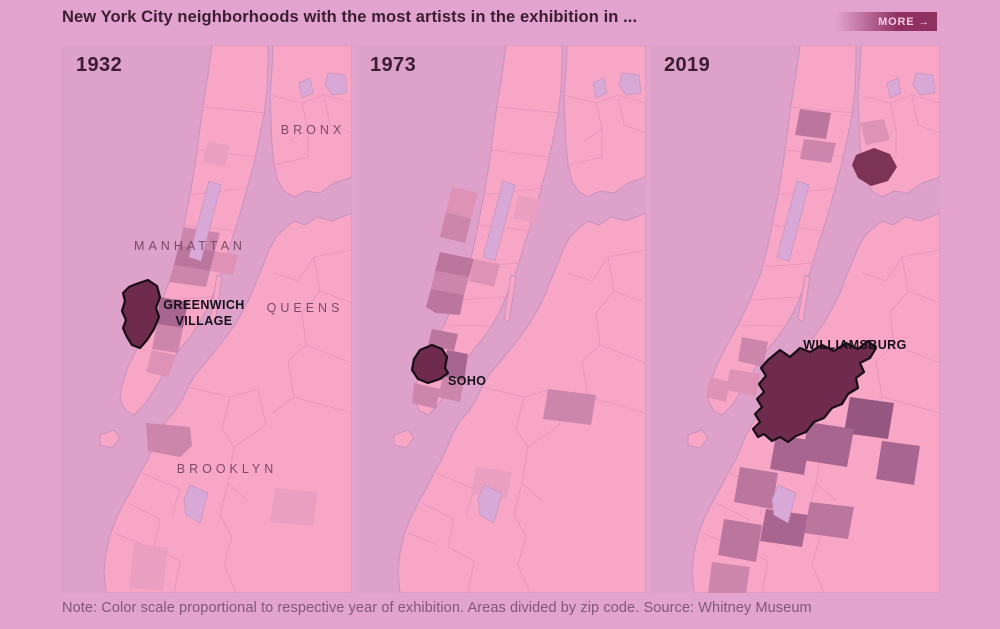 The image size is (1000, 629). What do you see at coordinates (313, 130) in the screenshot?
I see `borough-label-bronx: BRONX` at bounding box center [313, 130].